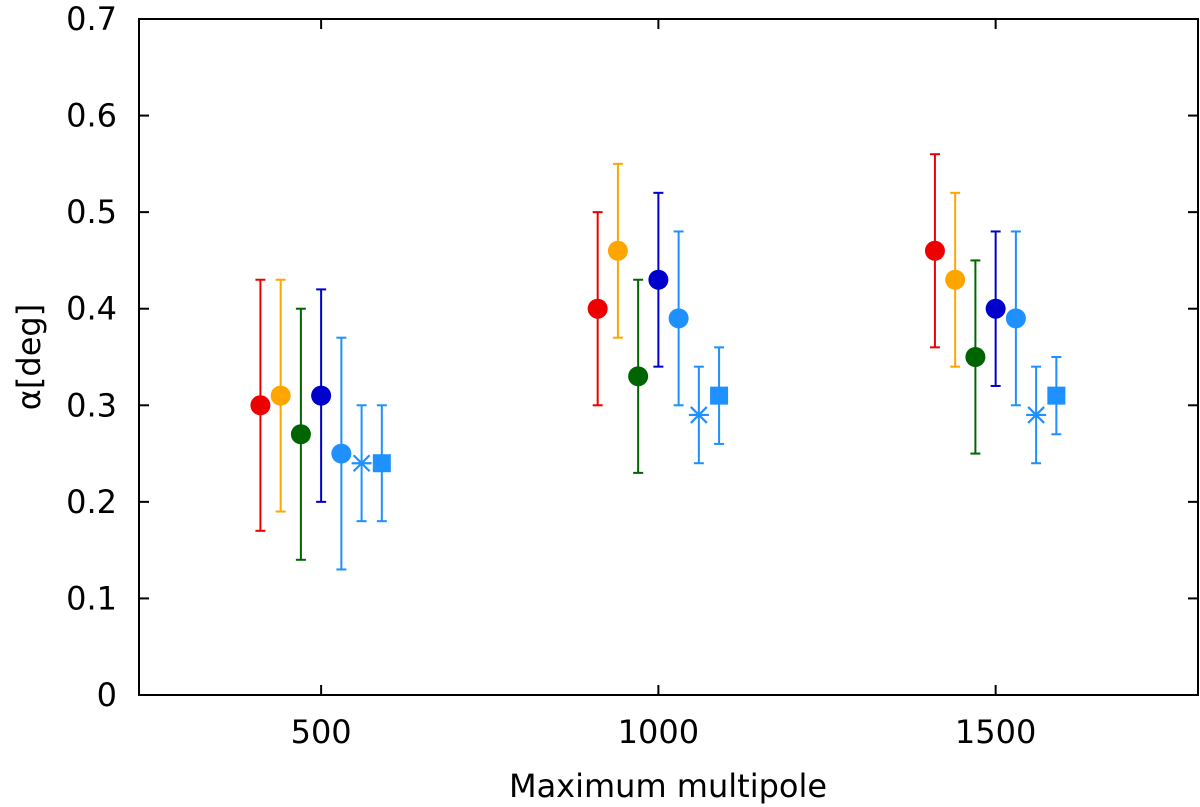 This screenshot has width=1200, height=807. Describe the element at coordinates (91, 116) in the screenshot. I see `y-tick-label: 0.6` at that location.